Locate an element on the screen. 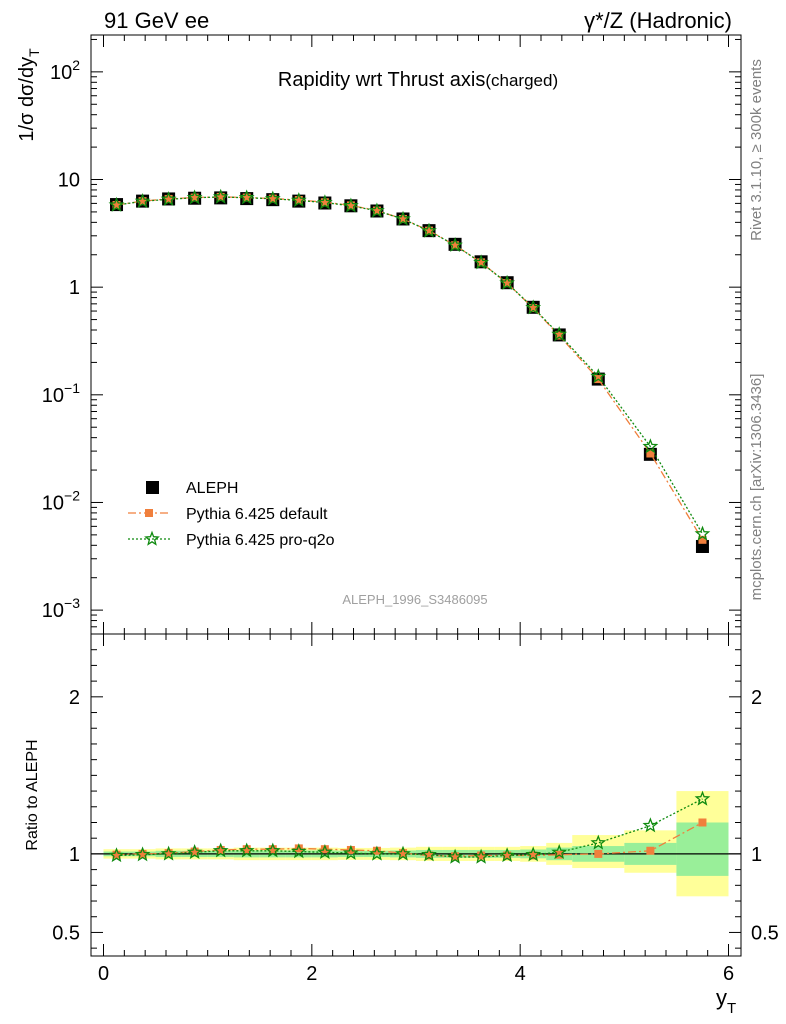 Image resolution: width=786 pixels, height=1024 pixels. x-tick-label: 0 is located at coordinates (103, 974).